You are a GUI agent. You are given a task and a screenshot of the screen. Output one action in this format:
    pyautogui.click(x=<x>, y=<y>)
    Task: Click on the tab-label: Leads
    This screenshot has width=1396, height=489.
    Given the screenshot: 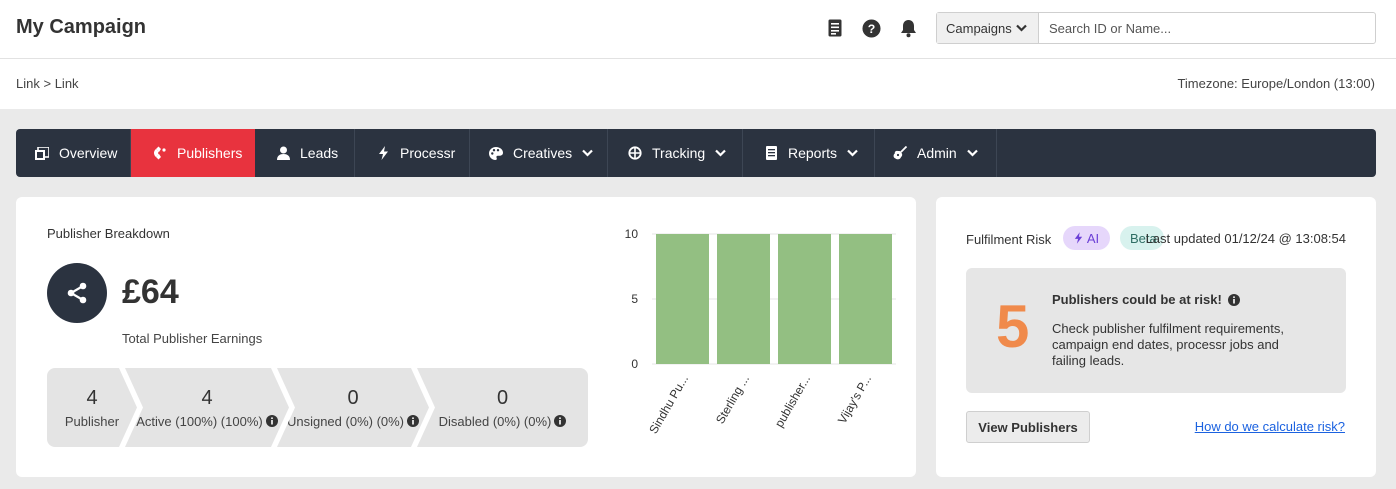 What is the action you would take?
    pyautogui.click(x=319, y=153)
    